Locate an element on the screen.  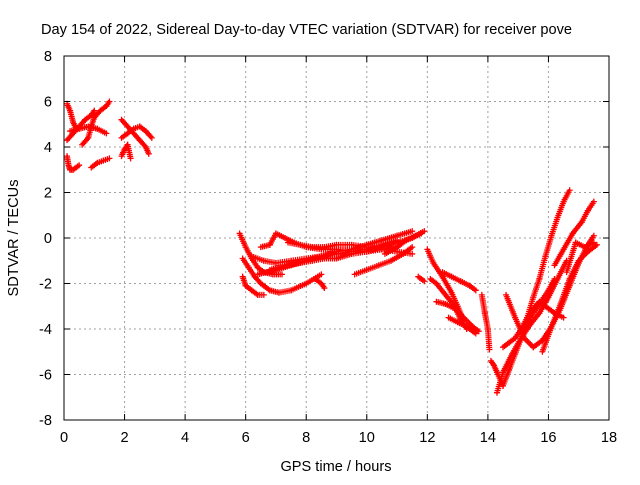
x-tick-label: 6 is located at coordinates (246, 438).